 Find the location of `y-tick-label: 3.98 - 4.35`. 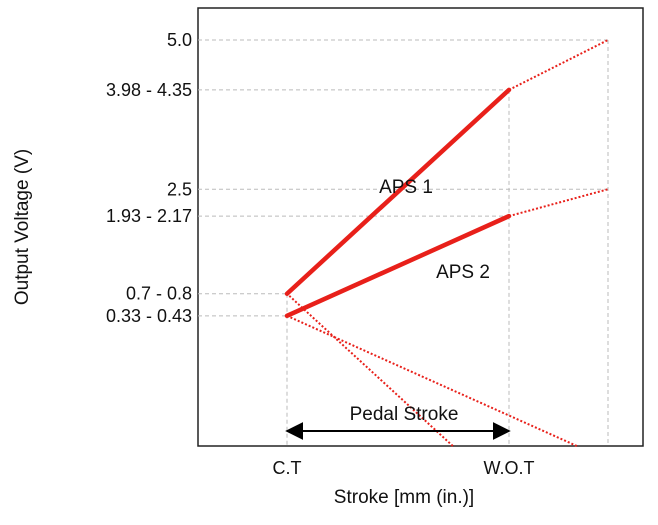

y-tick-label: 3.98 - 4.35 is located at coordinates (149, 90).